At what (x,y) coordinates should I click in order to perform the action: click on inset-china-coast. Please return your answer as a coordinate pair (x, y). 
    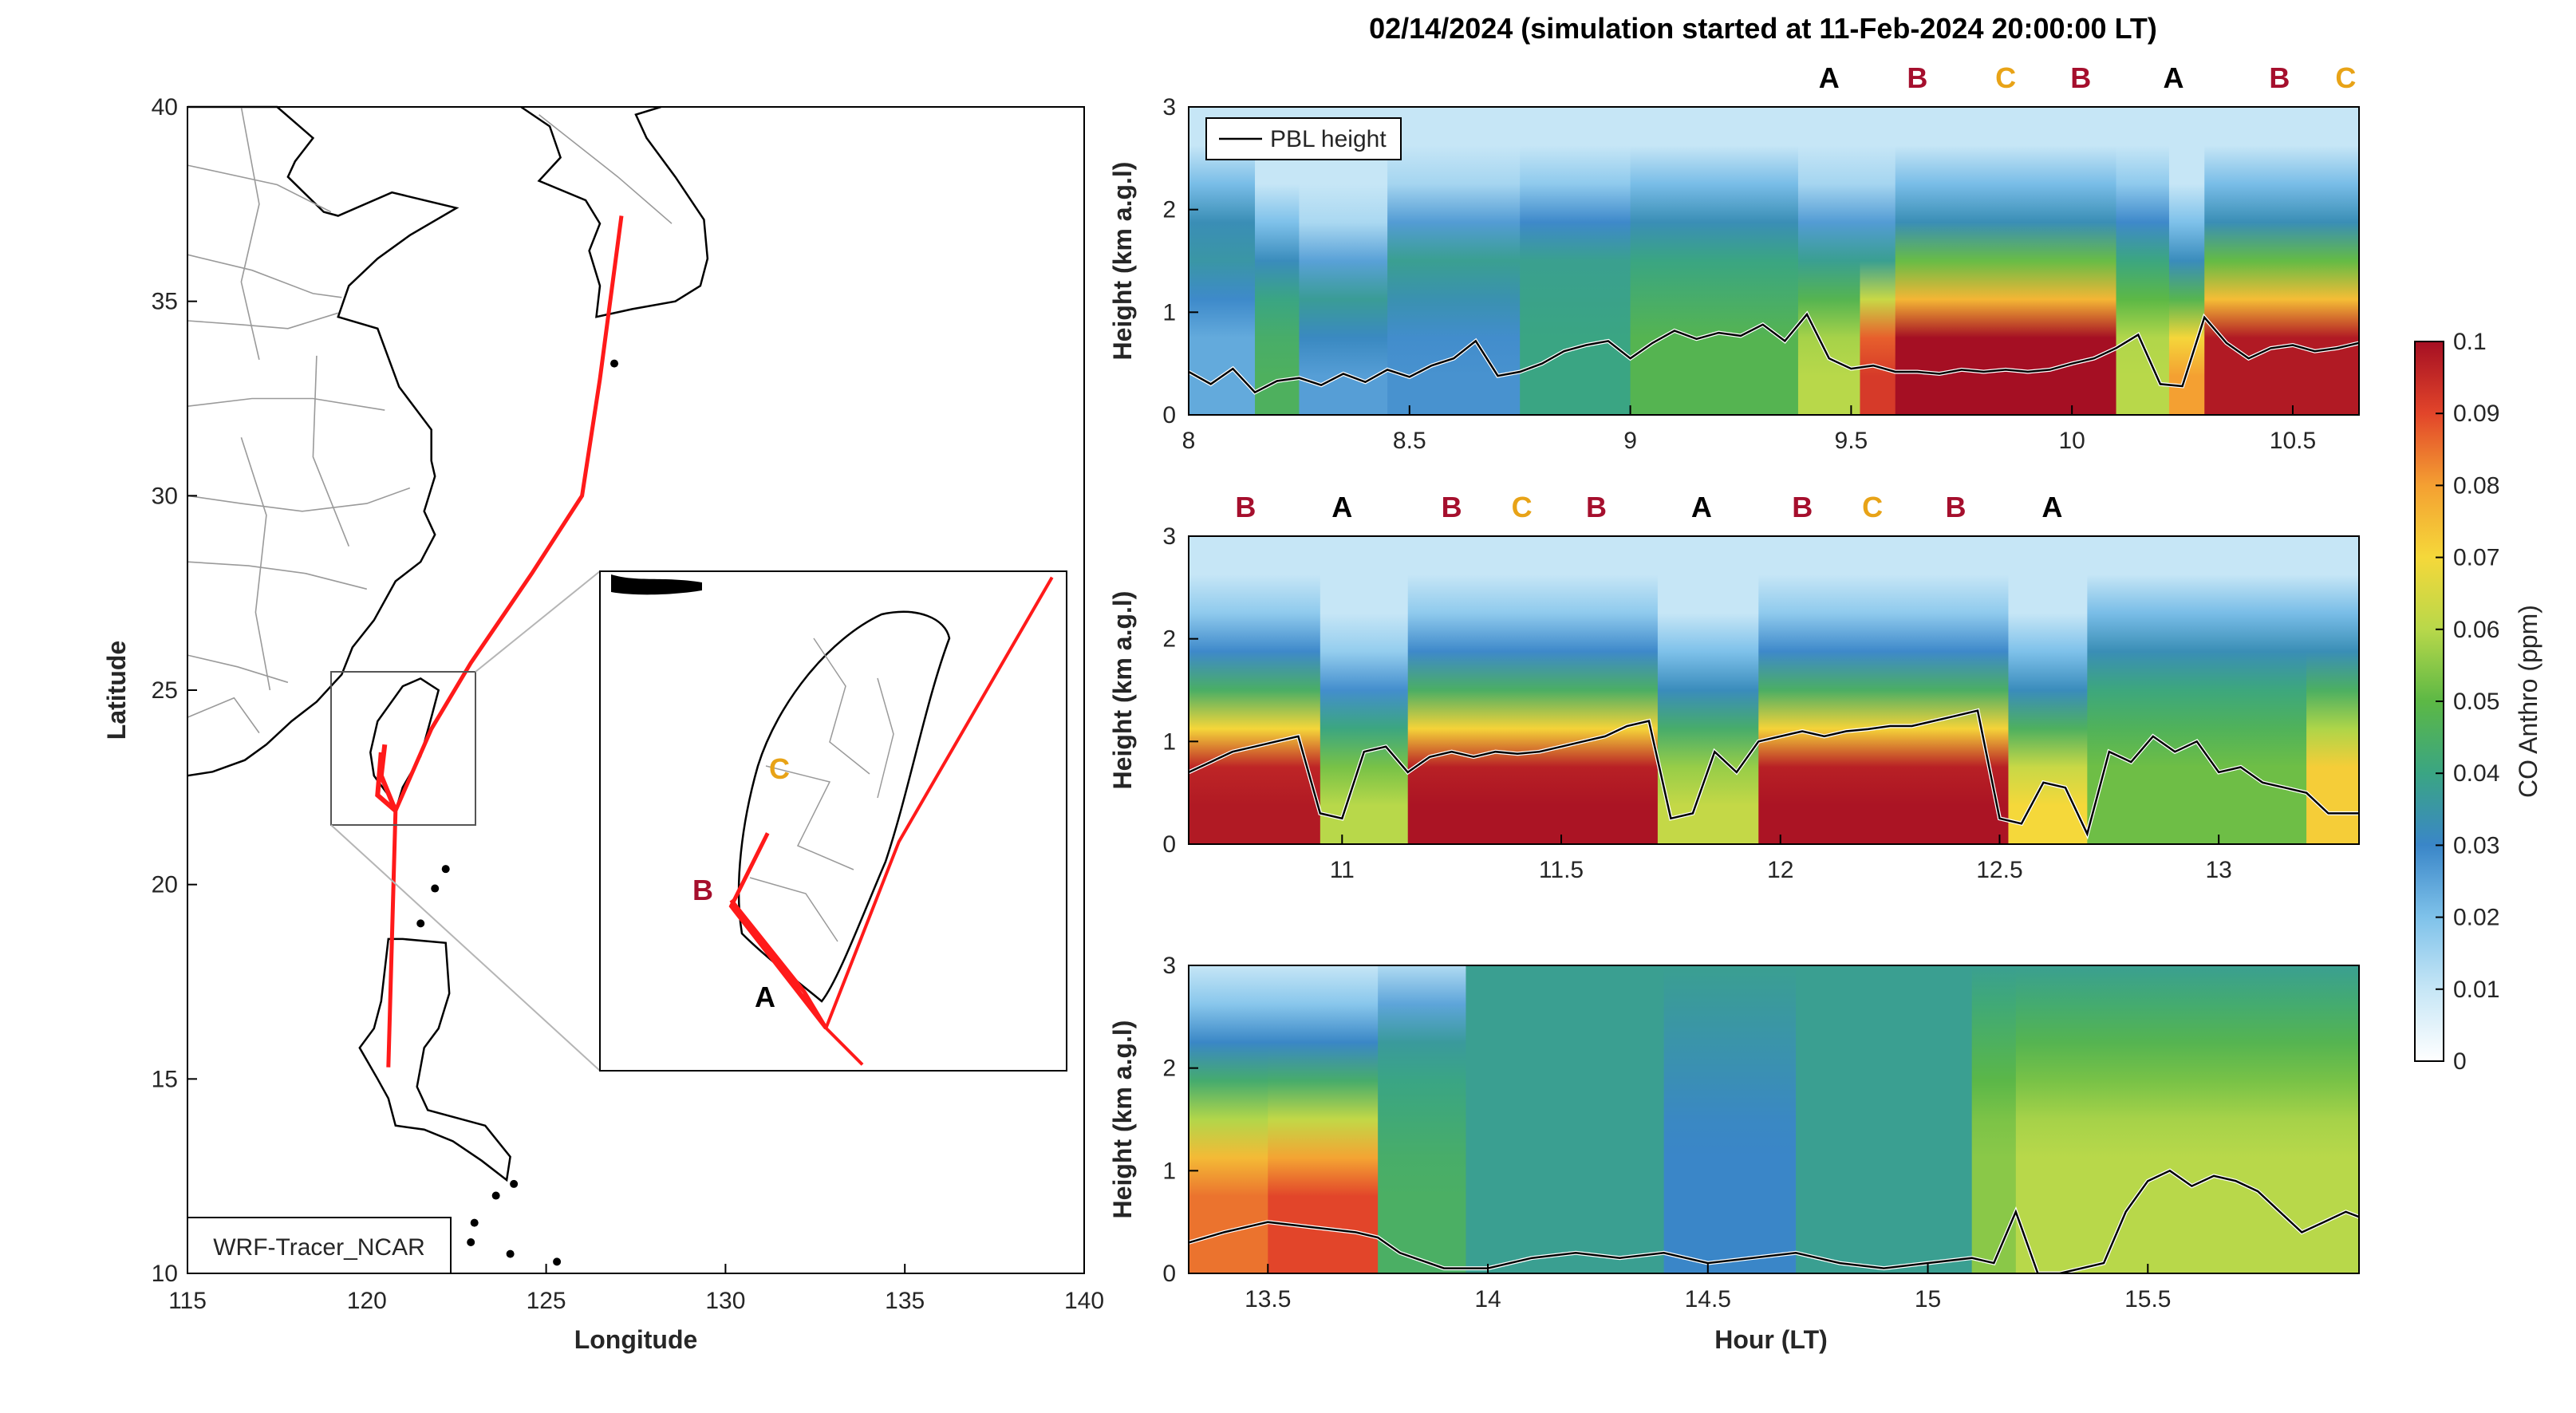
    Looking at the image, I should click on (656, 584).